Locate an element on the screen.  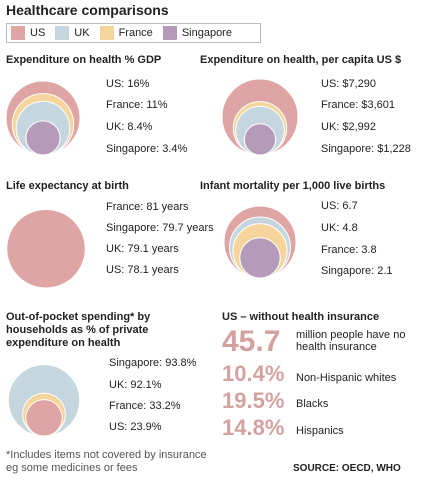
gdp-label-uk: UK: 8.4% is located at coordinates (129, 127).